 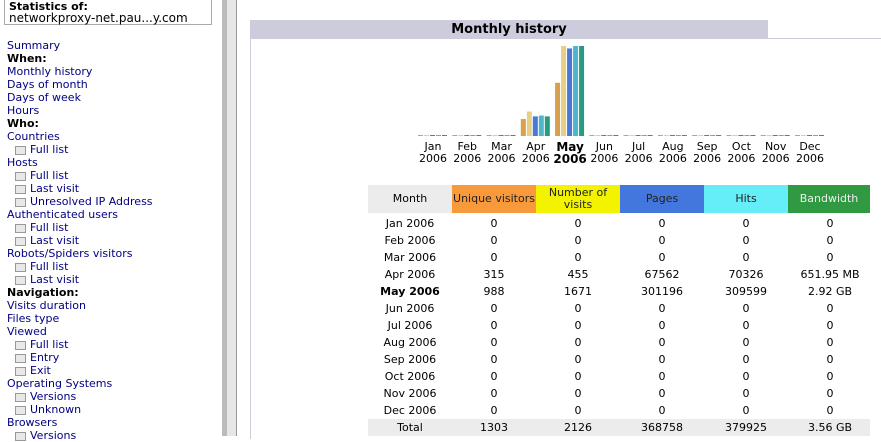 I want to click on menu-item: Versions, so click(x=45, y=396).